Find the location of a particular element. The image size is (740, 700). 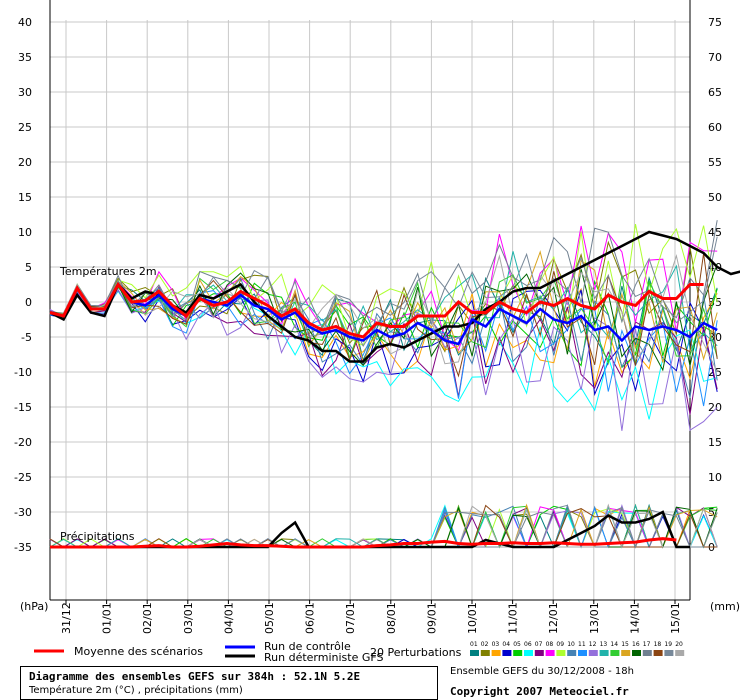

legend-det-label: Run déterministe GFS is located at coordinates (324, 657).